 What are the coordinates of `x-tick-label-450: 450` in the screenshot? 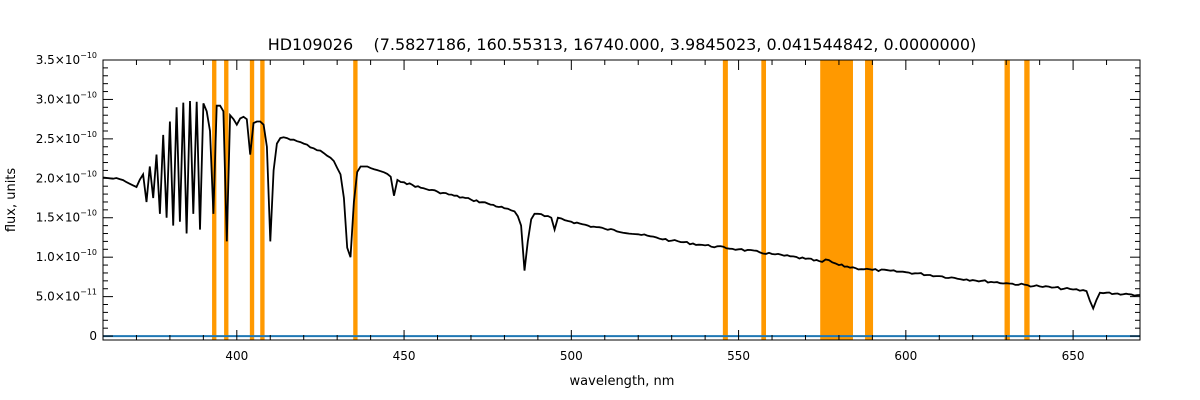 It's located at (404, 356).